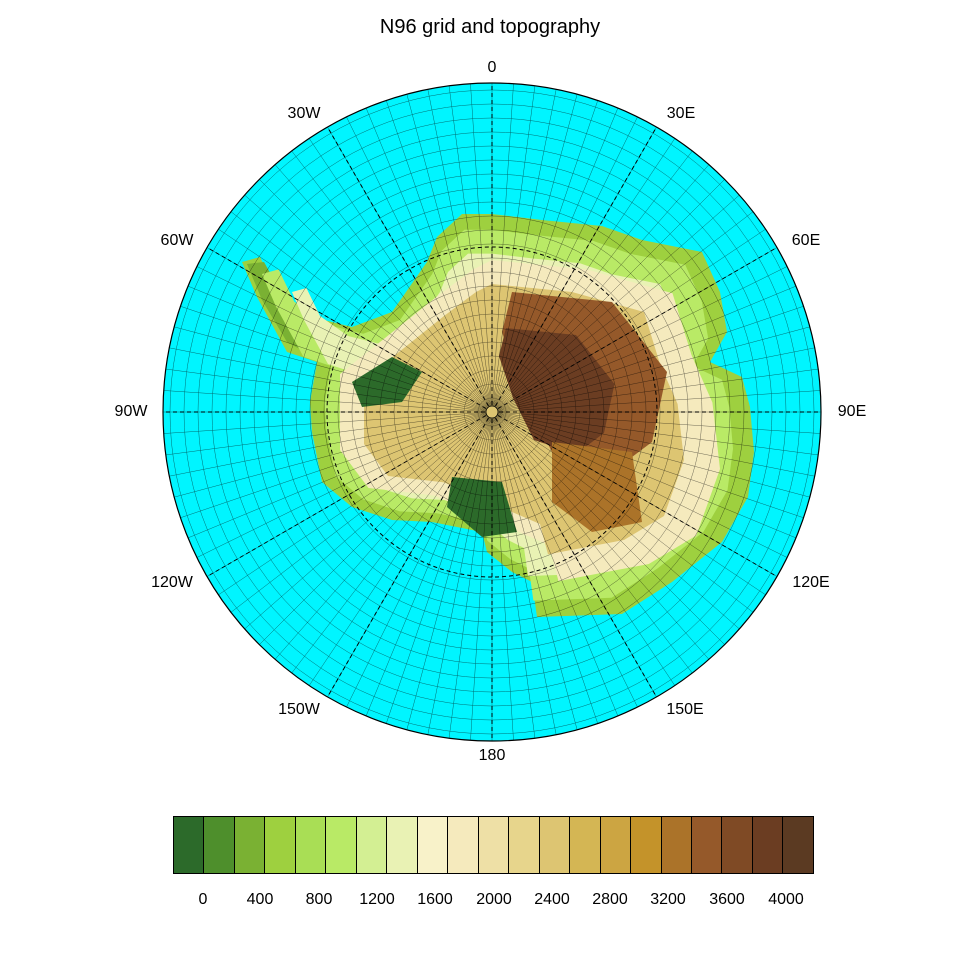  I want to click on lon-label-60e: 60E, so click(806, 240).